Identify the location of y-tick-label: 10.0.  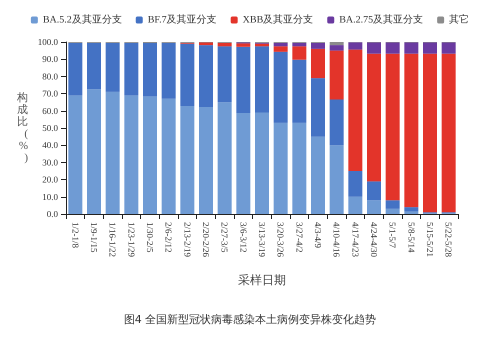
(50, 197).